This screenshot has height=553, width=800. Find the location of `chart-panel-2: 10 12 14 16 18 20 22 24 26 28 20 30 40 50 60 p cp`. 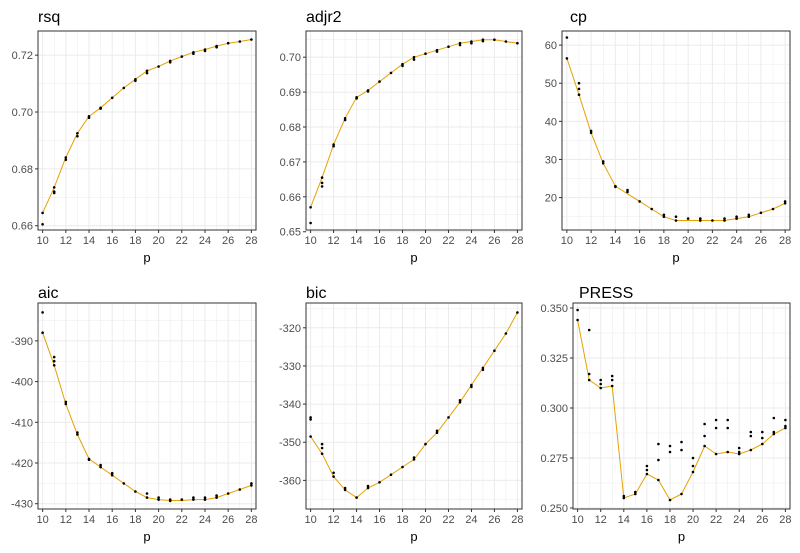

chart-panel-2: 10 12 14 16 18 20 22 24 26 28 20 30 40 50 60 p cp is located at coordinates (668, 137).